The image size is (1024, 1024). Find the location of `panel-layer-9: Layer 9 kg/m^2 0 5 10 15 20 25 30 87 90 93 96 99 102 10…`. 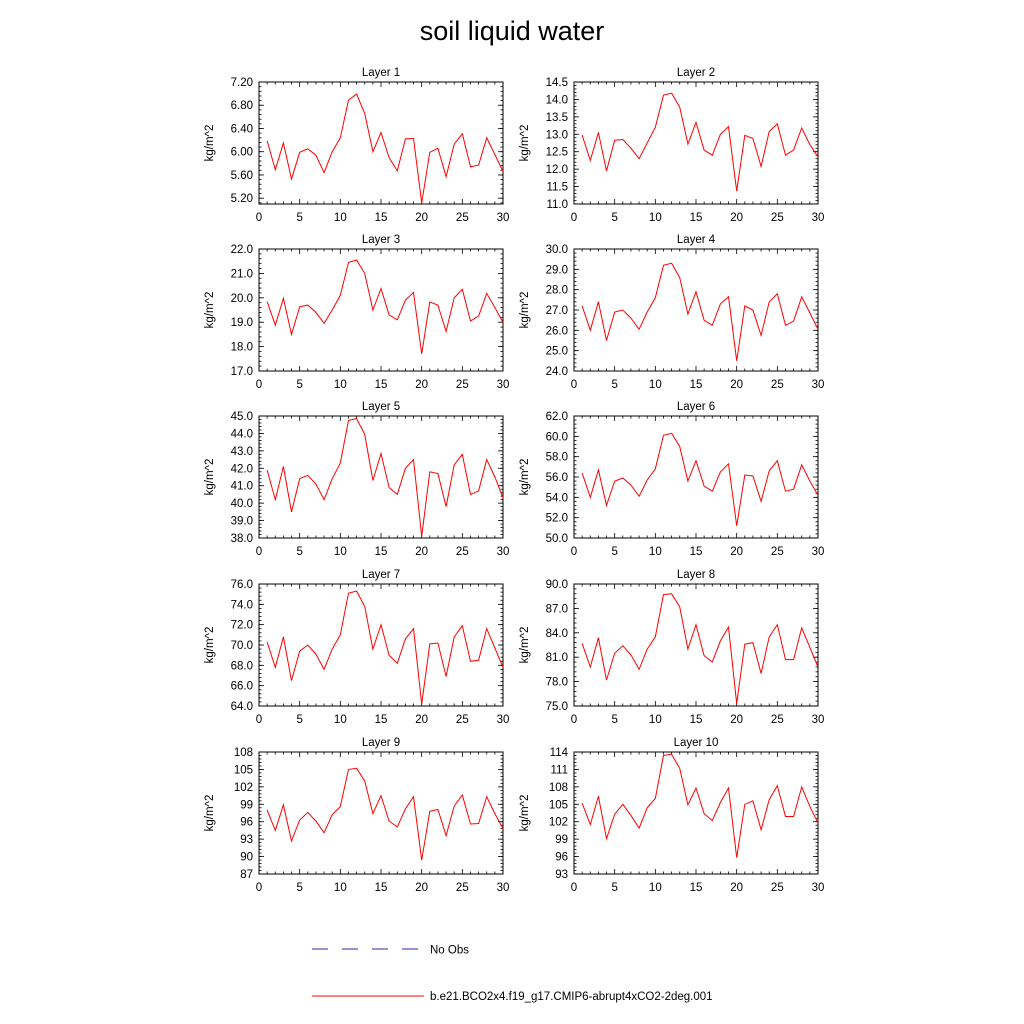

panel-layer-9: Layer 9 kg/m^2 0 5 10 15 20 25 30 87 90 93 96 99 102 10… is located at coordinates (356, 815).